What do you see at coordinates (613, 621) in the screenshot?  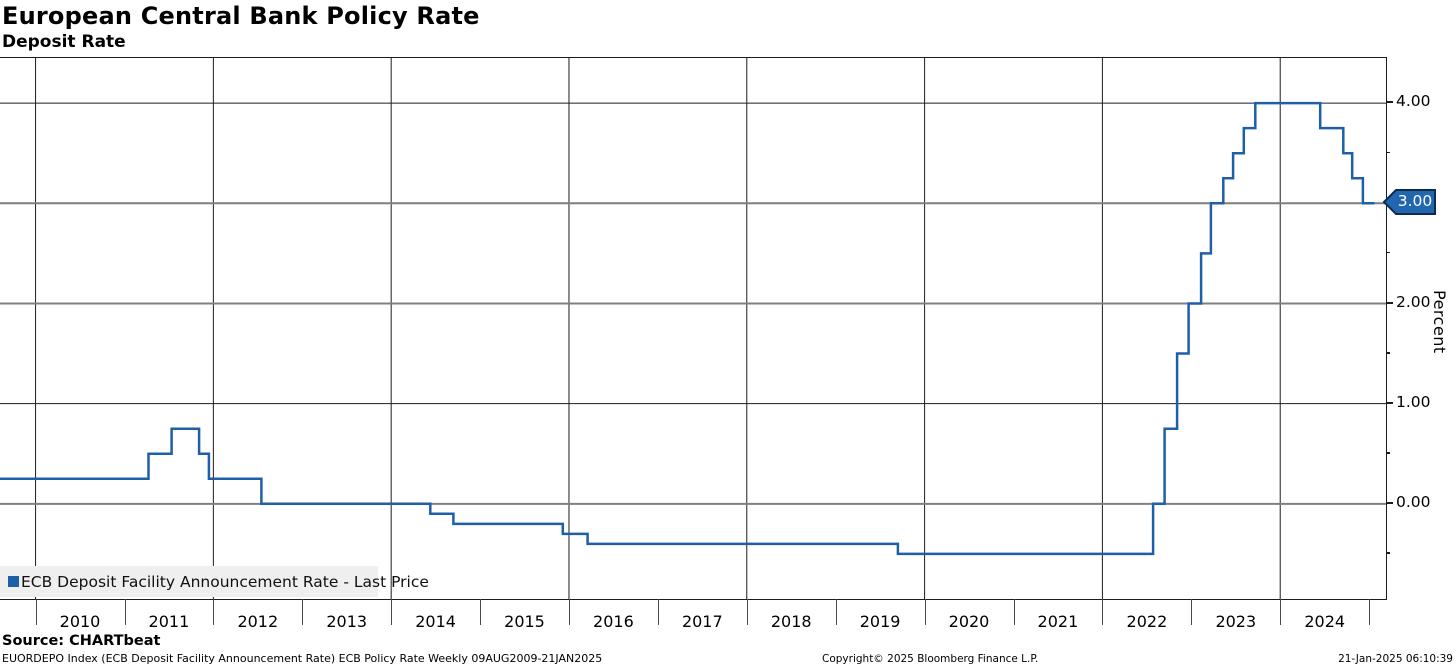 I see `x-axis-year-label: 2016` at bounding box center [613, 621].